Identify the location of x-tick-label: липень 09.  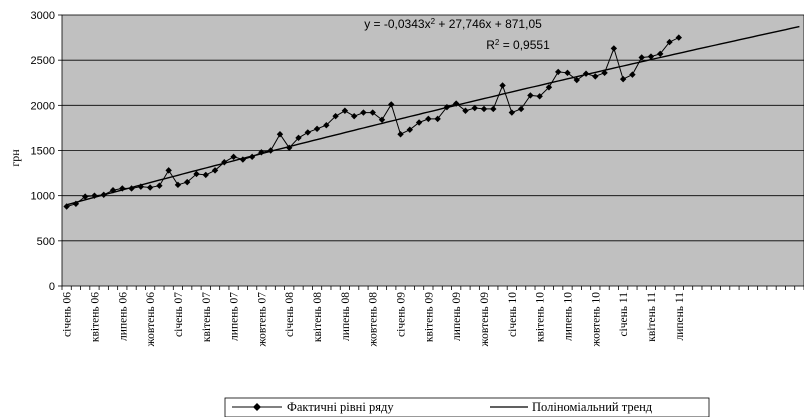
(457, 316).